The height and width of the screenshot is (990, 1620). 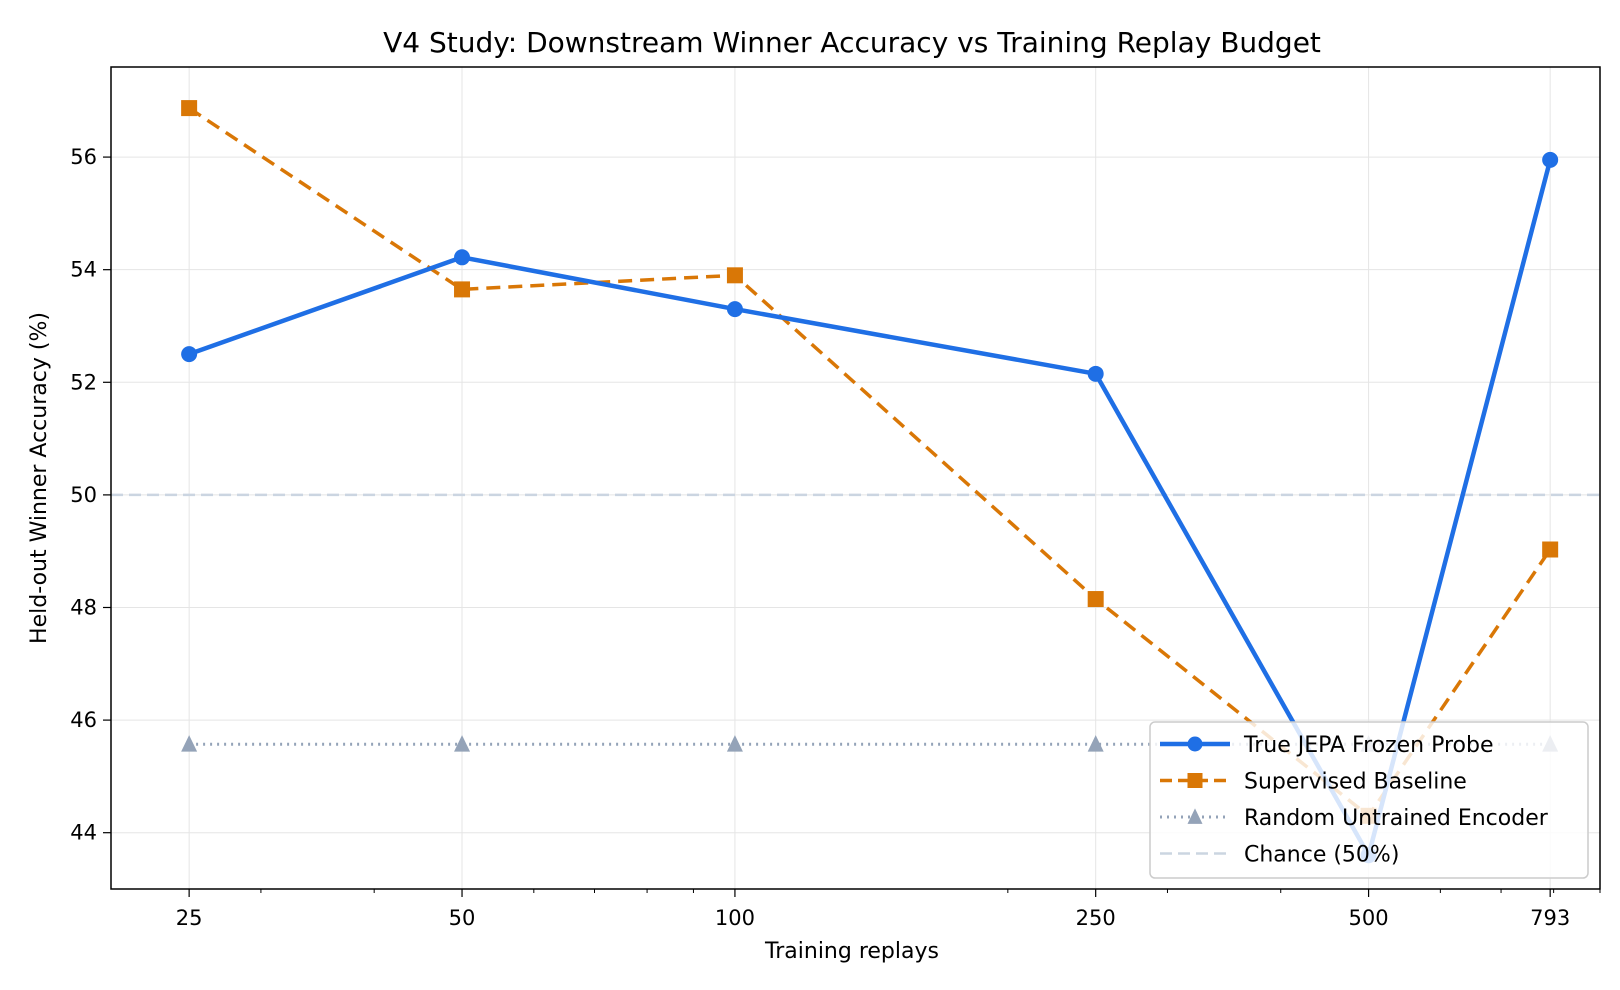 What do you see at coordinates (1321, 855) in the screenshot?
I see `legend-label: Chance (50%)` at bounding box center [1321, 855].